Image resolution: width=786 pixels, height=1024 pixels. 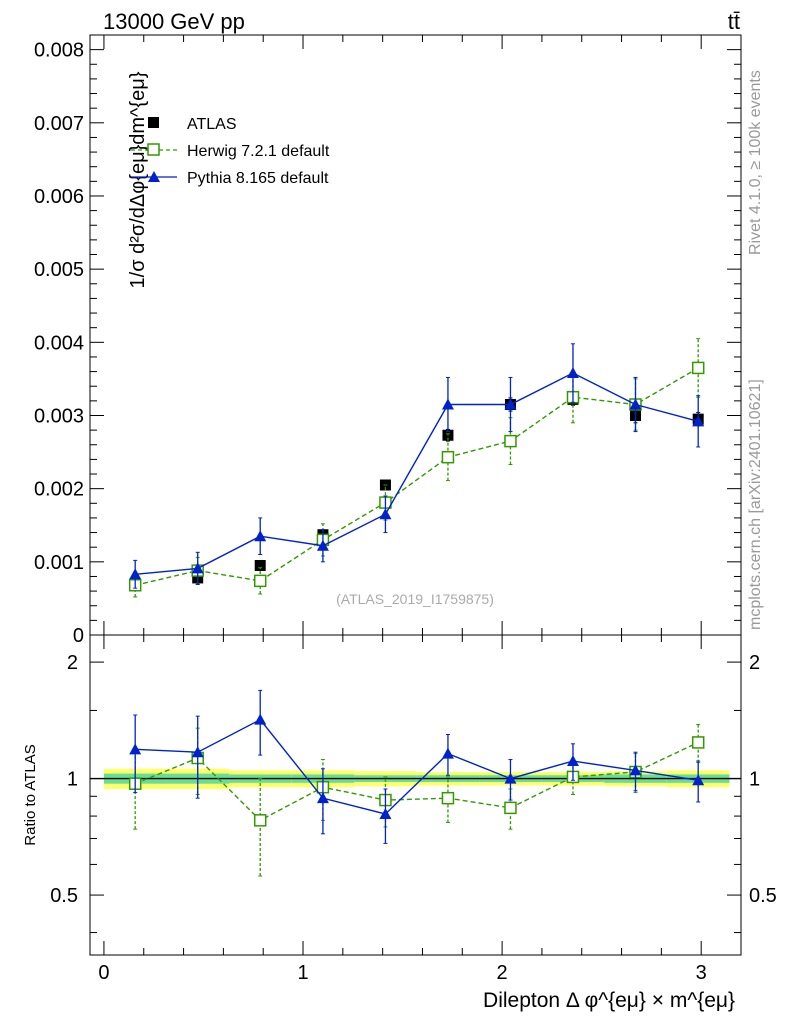 I want to click on main-y-tick-label: 0.008, so click(x=59, y=51).